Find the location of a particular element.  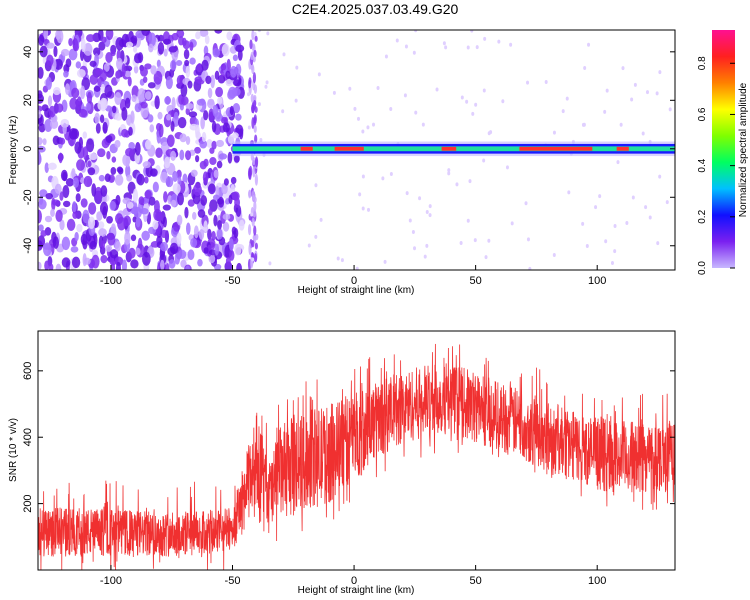

colorbar-tick-label: 0.8 is located at coordinates (702, 63).